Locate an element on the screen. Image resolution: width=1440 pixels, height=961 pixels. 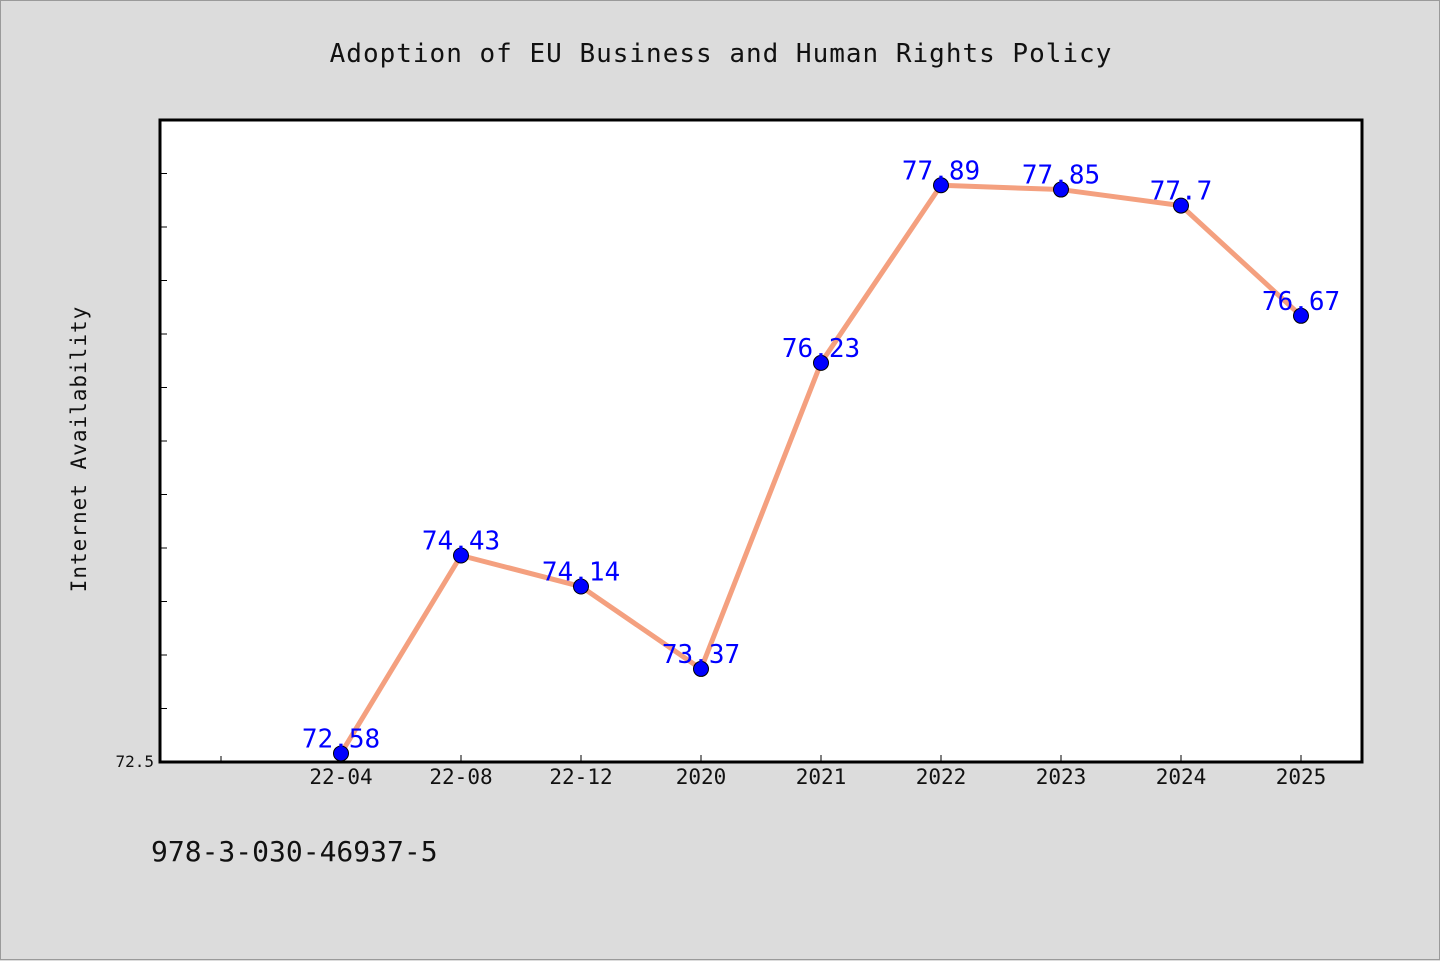
data-label-5: 77.89 is located at coordinates (941, 171).